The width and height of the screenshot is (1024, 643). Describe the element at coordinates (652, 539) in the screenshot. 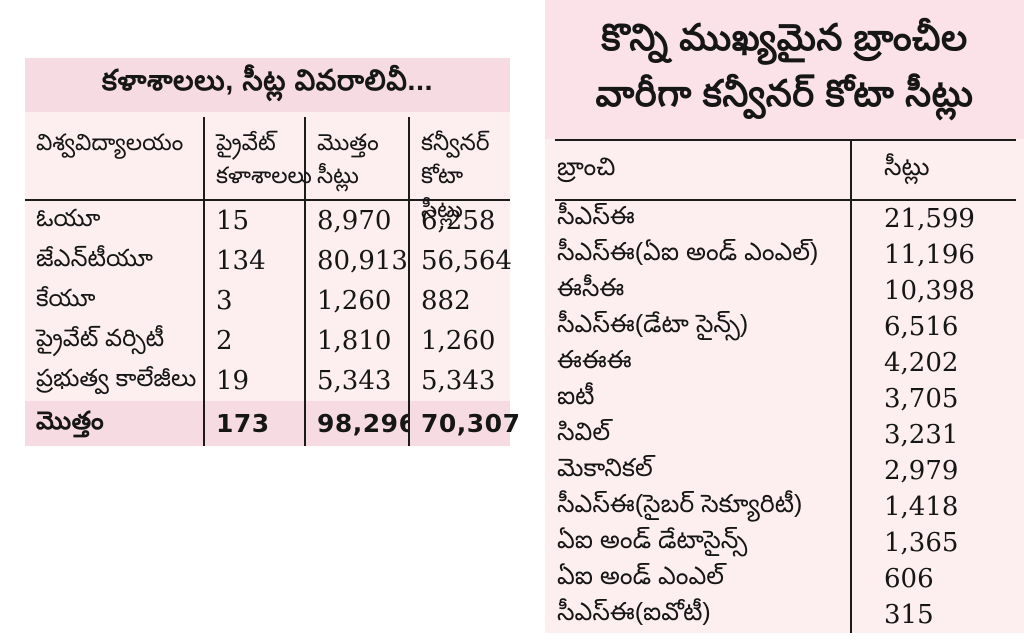

I see `branch-cell: ఏఐ అండ్ డేటాసైన్స్` at that location.